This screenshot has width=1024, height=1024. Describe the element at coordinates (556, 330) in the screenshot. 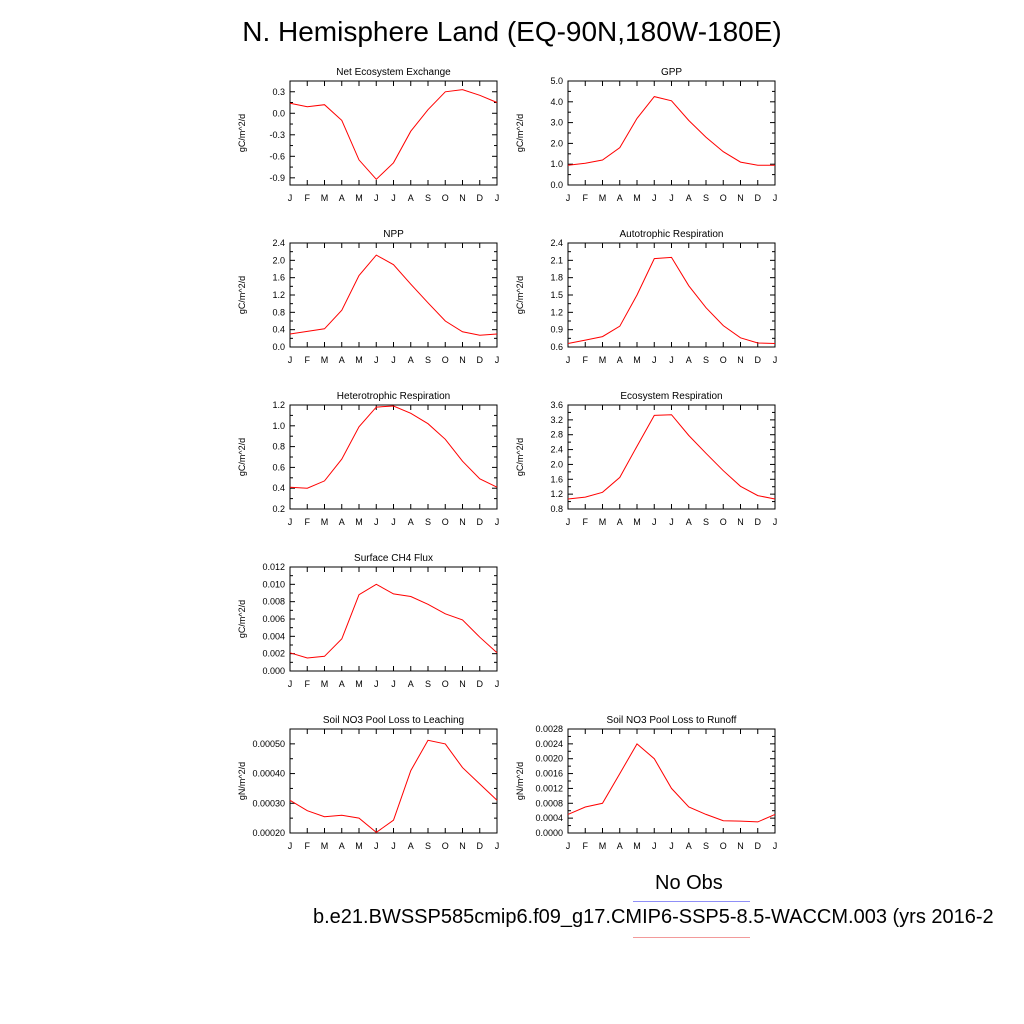

I see `y-tick-label: 0.9` at that location.